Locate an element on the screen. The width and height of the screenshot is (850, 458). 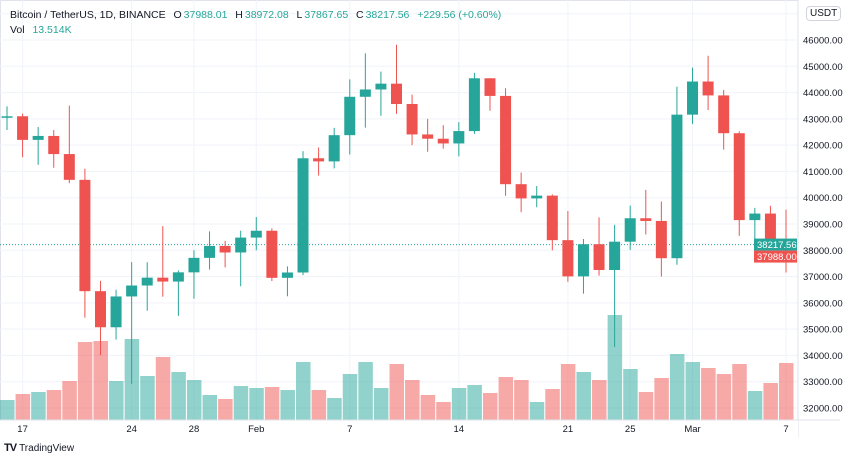
symbol-title: Bitcoin / TetherUS, 1D, BINANCE is located at coordinates (88, 15).